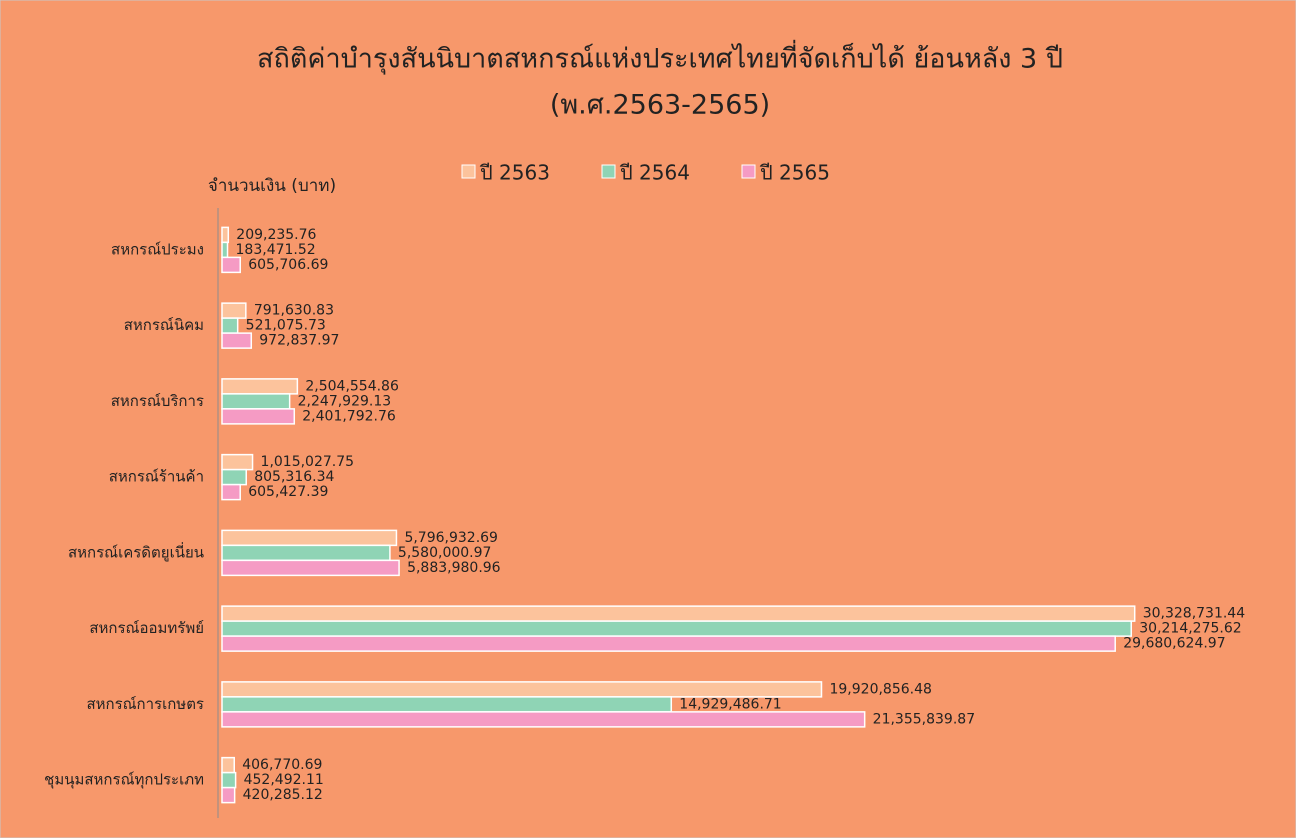 The width and height of the screenshot is (1296, 838). I want to click on data-label: 452,492.11, so click(284, 780).